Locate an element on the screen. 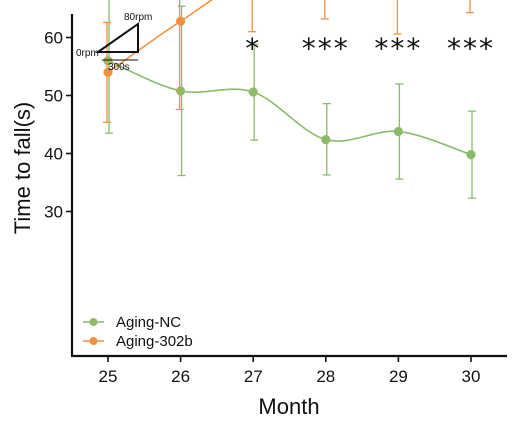 Image resolution: width=524 pixels, height=423 pixels. y-ticks: 304050607080 is located at coordinates (58, 125).